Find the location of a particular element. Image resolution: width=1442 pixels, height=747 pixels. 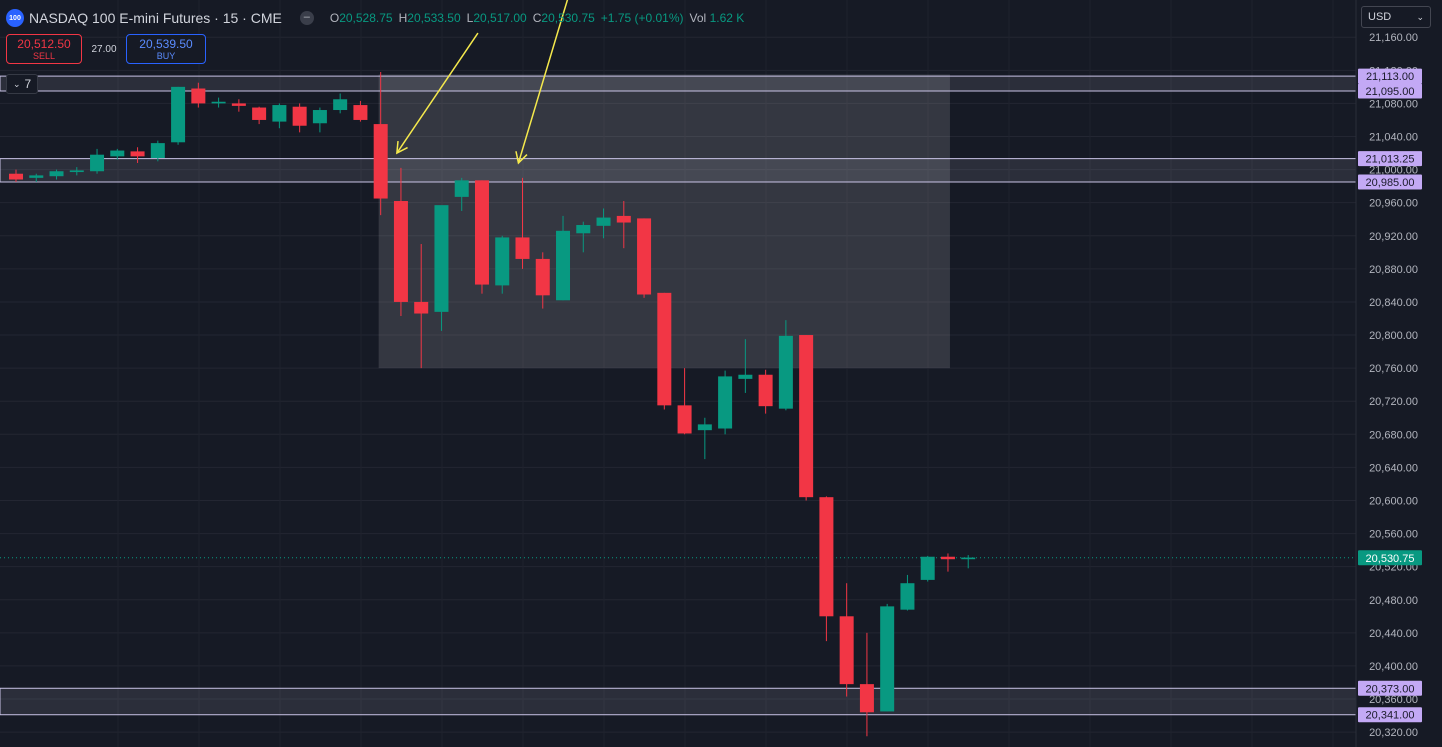

buy-button: 20,539.50 BUY is located at coordinates (166, 49).